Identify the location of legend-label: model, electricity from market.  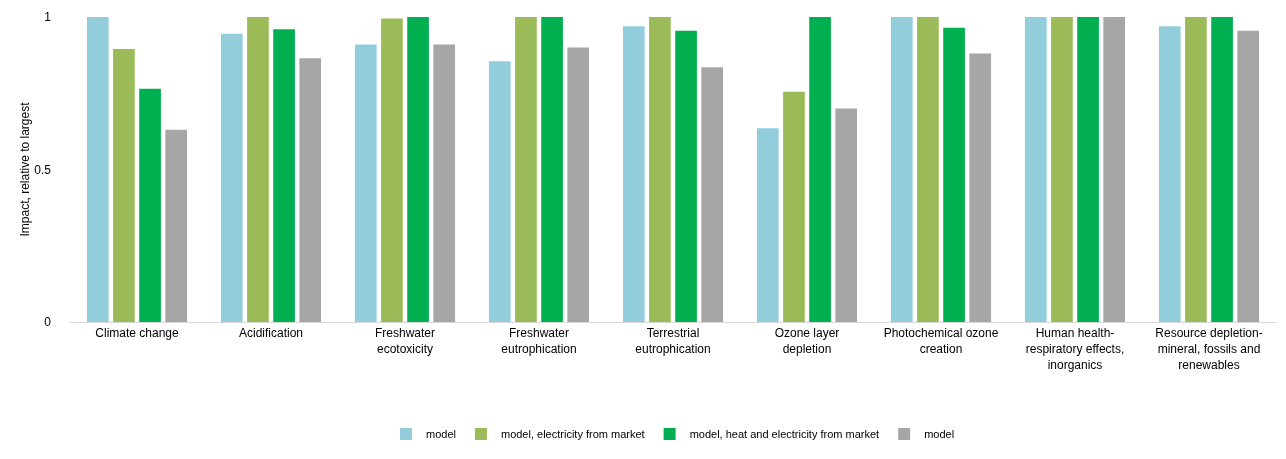
(572, 434).